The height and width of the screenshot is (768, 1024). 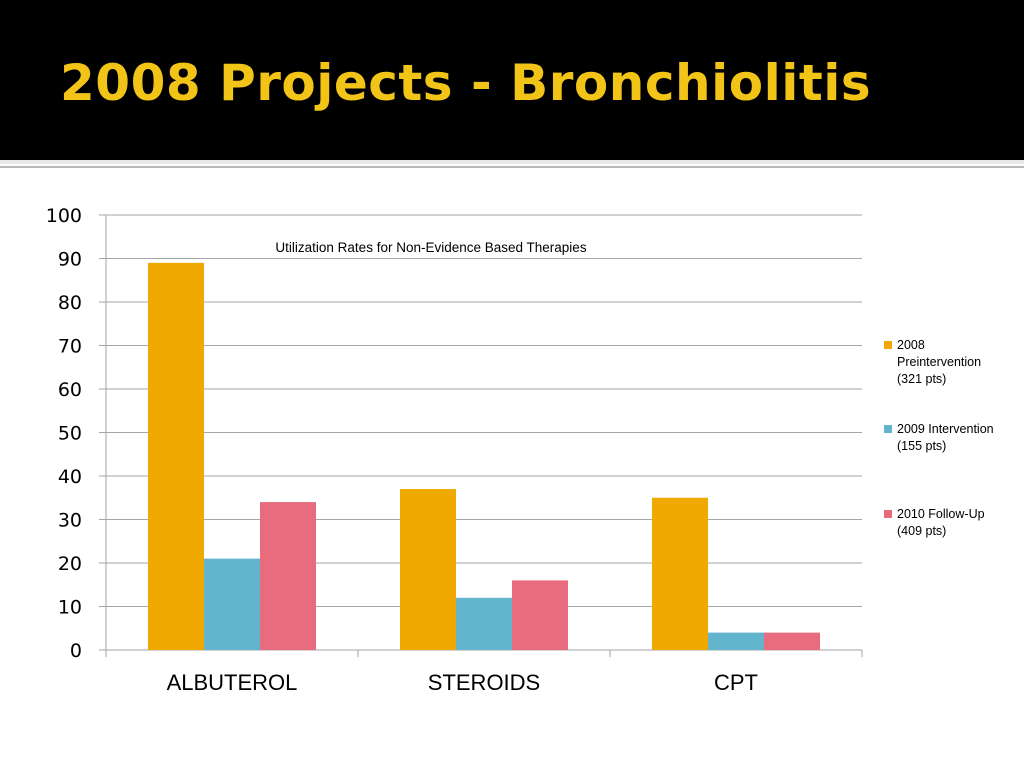 I want to click on y-tick-label: 10, so click(x=70, y=608).